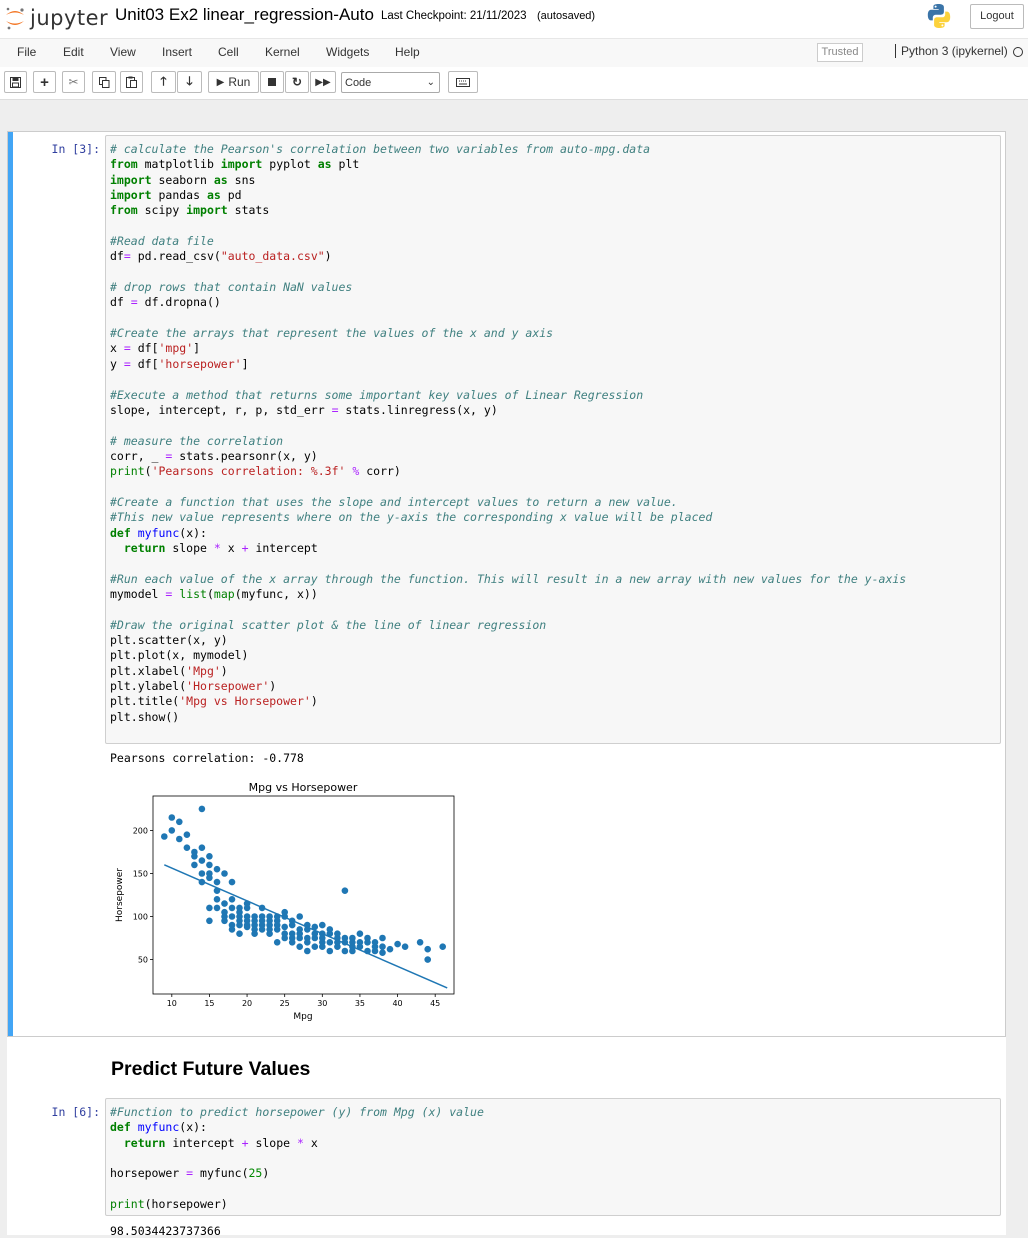 This screenshot has height=1238, width=1028. What do you see at coordinates (131, 82) in the screenshot?
I see `paste-button` at bounding box center [131, 82].